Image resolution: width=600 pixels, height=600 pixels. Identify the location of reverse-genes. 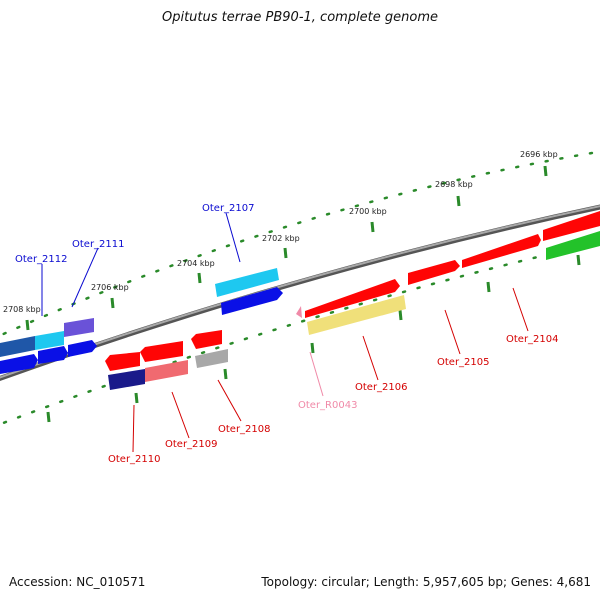
(255, 342).